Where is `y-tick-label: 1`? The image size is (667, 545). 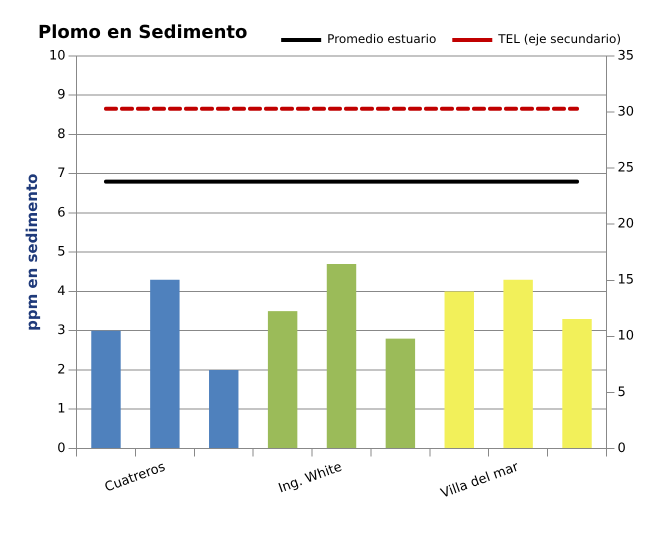
y-tick-label: 1 is located at coordinates (61, 409).